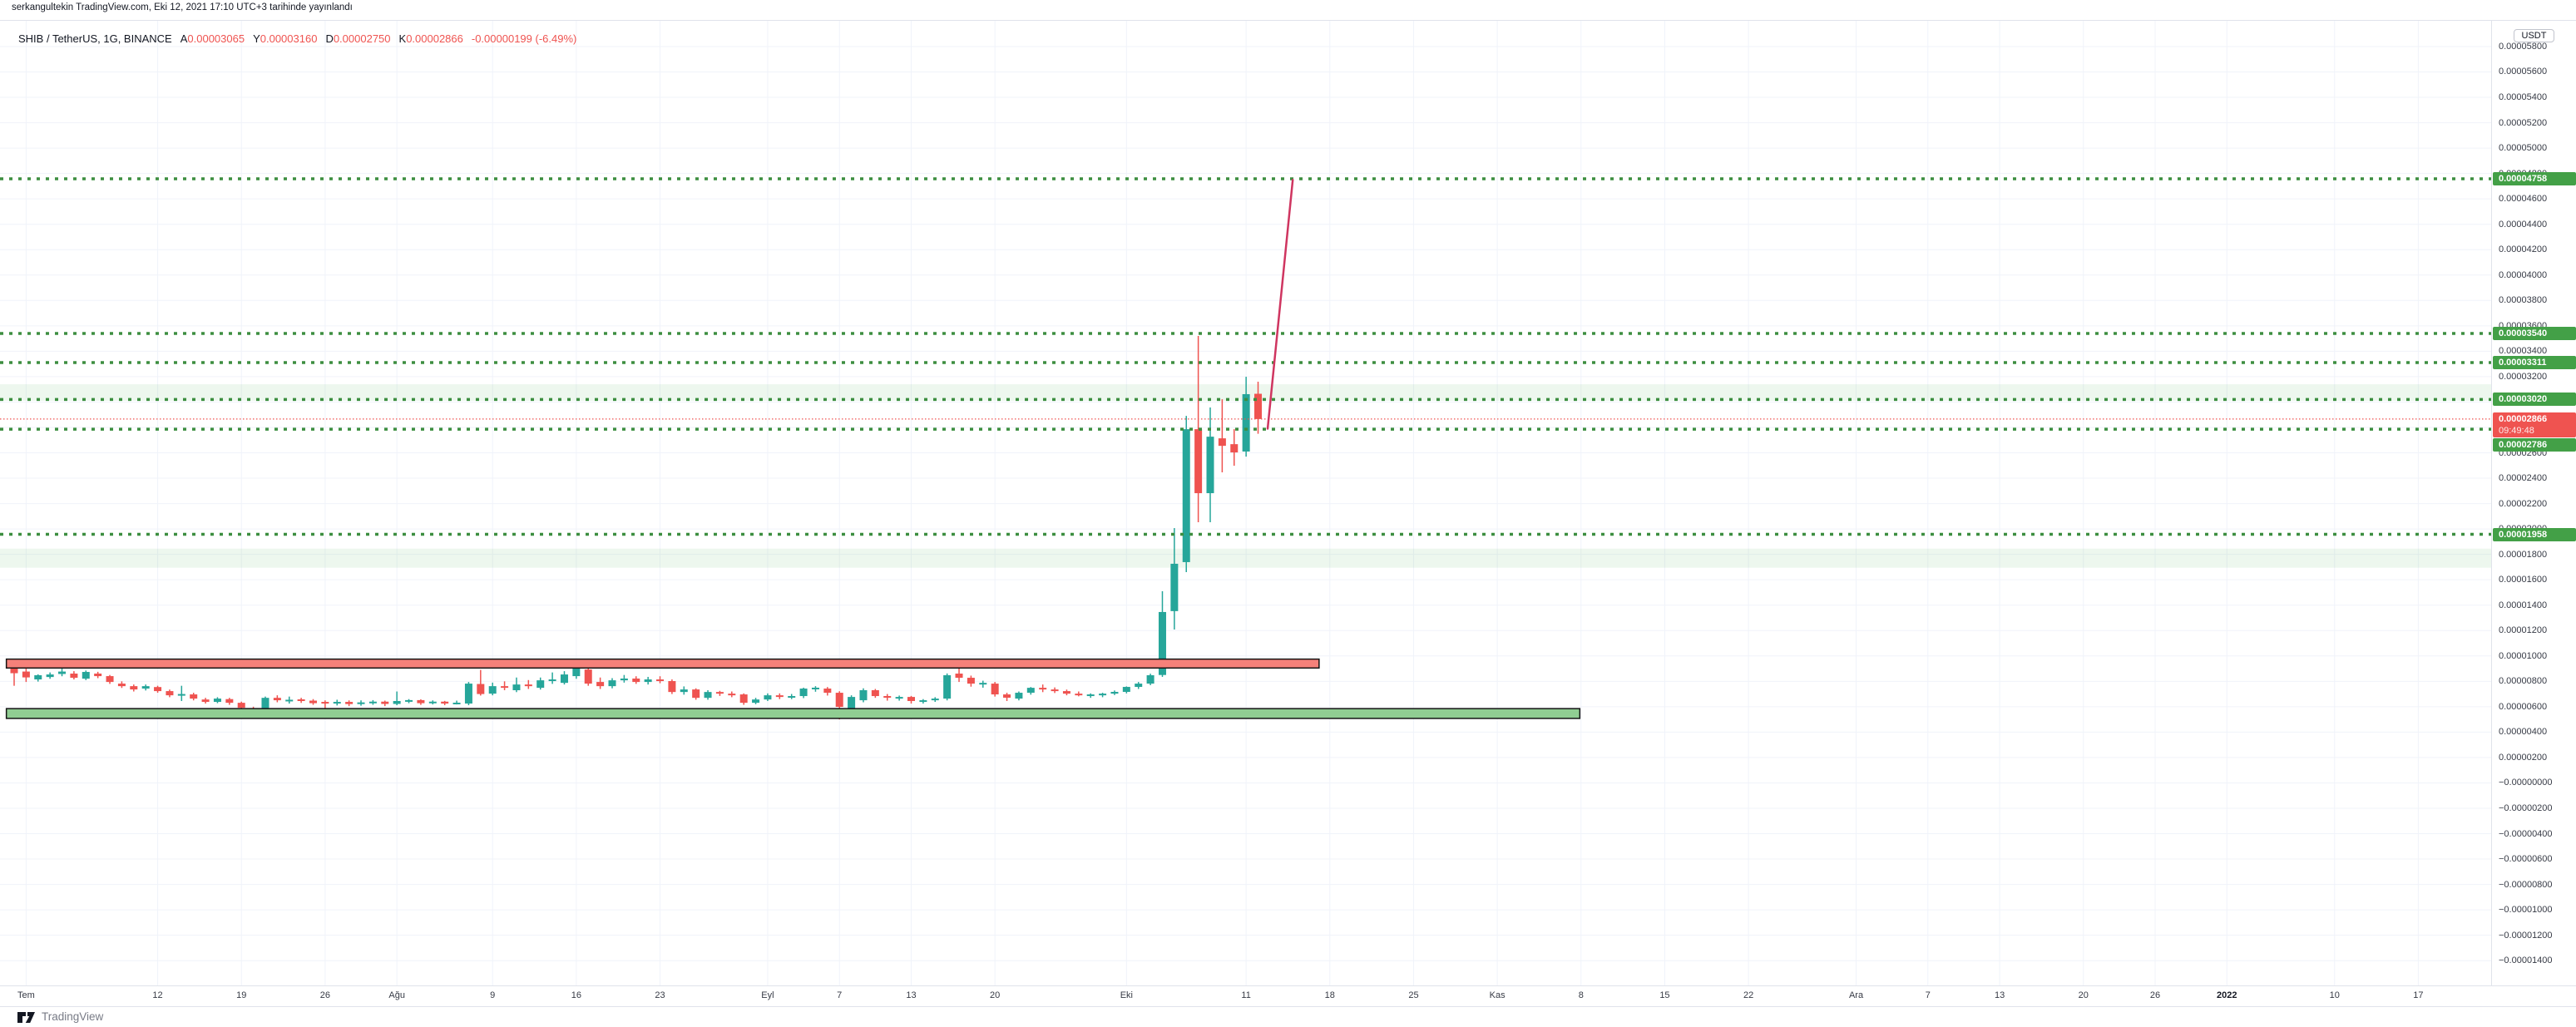  What do you see at coordinates (2534, 534) in the screenshot?
I see `price-level-label: 0.00001958` at bounding box center [2534, 534].